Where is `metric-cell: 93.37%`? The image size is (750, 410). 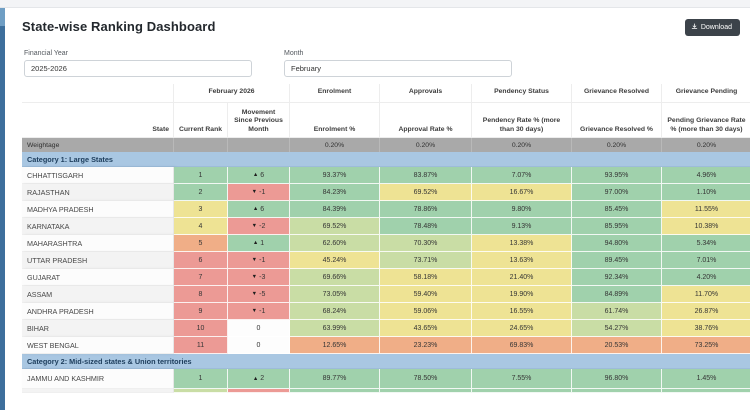
metric-cell: 93.37% is located at coordinates (335, 175).